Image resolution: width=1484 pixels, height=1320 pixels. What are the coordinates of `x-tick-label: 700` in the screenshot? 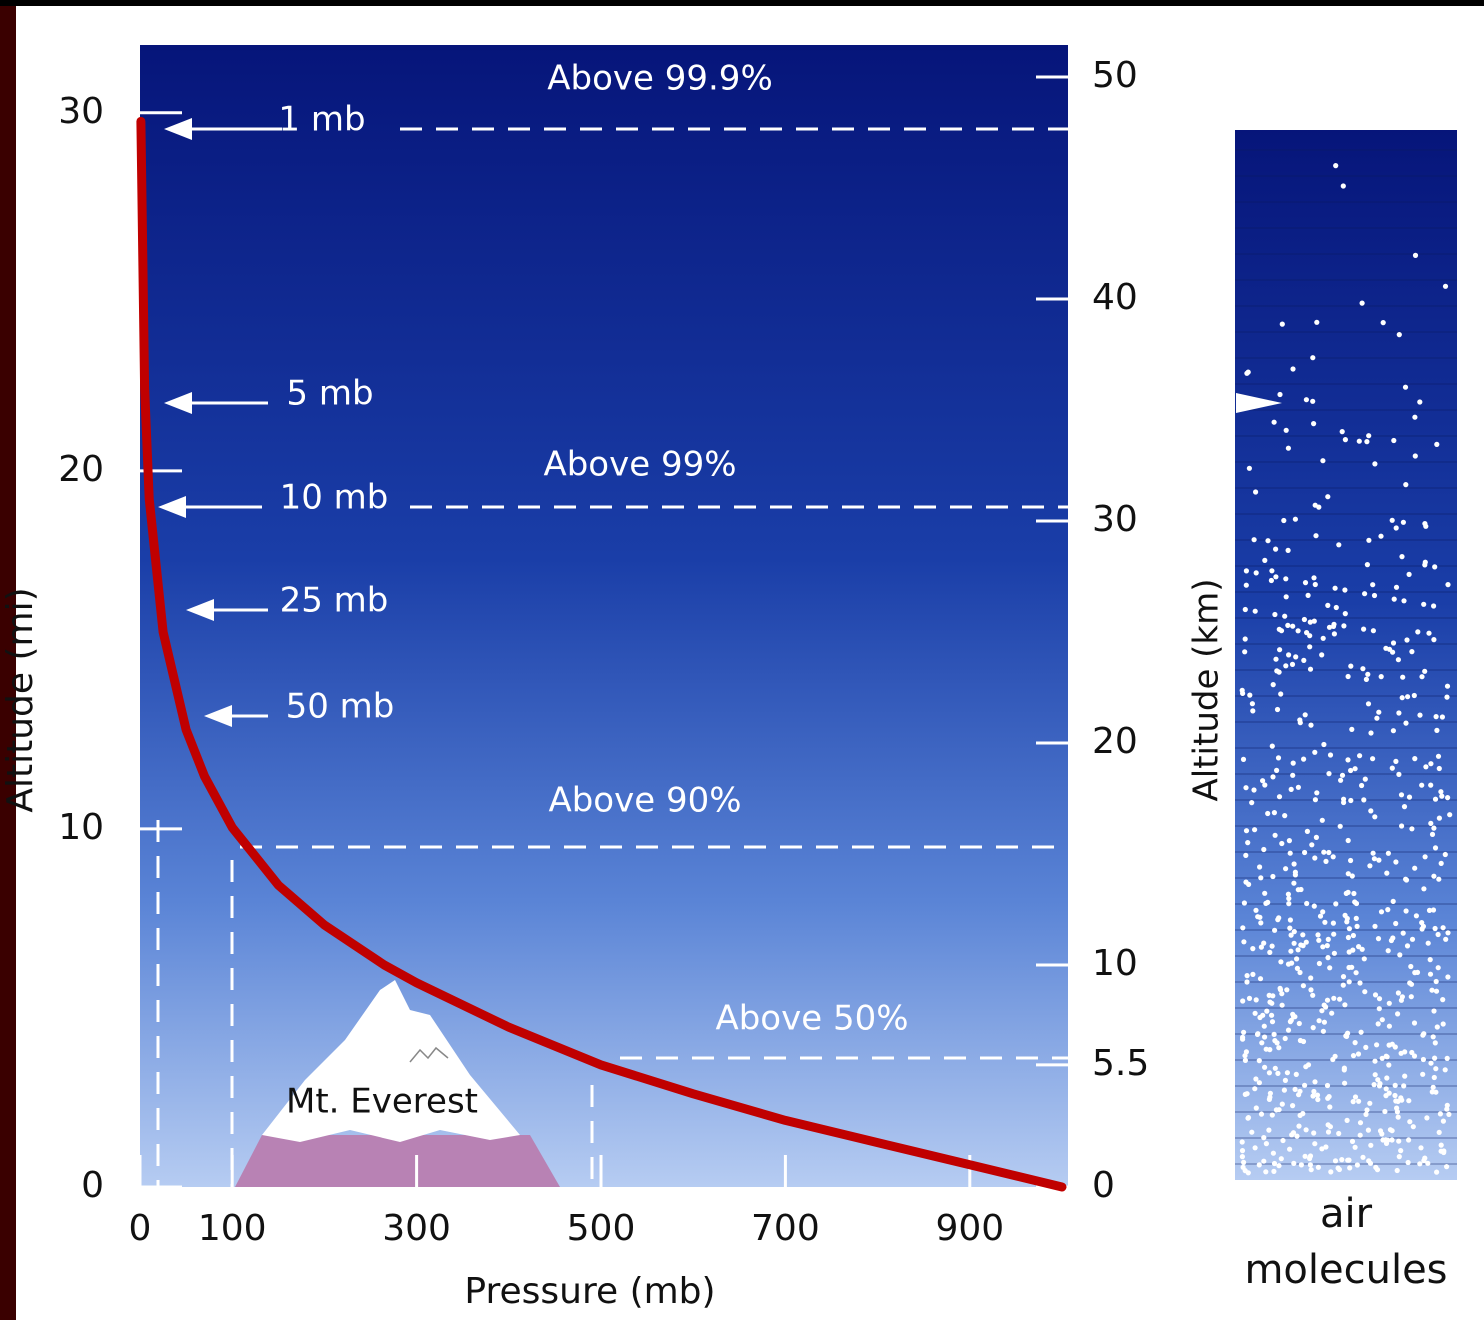 It's located at (785, 1228).